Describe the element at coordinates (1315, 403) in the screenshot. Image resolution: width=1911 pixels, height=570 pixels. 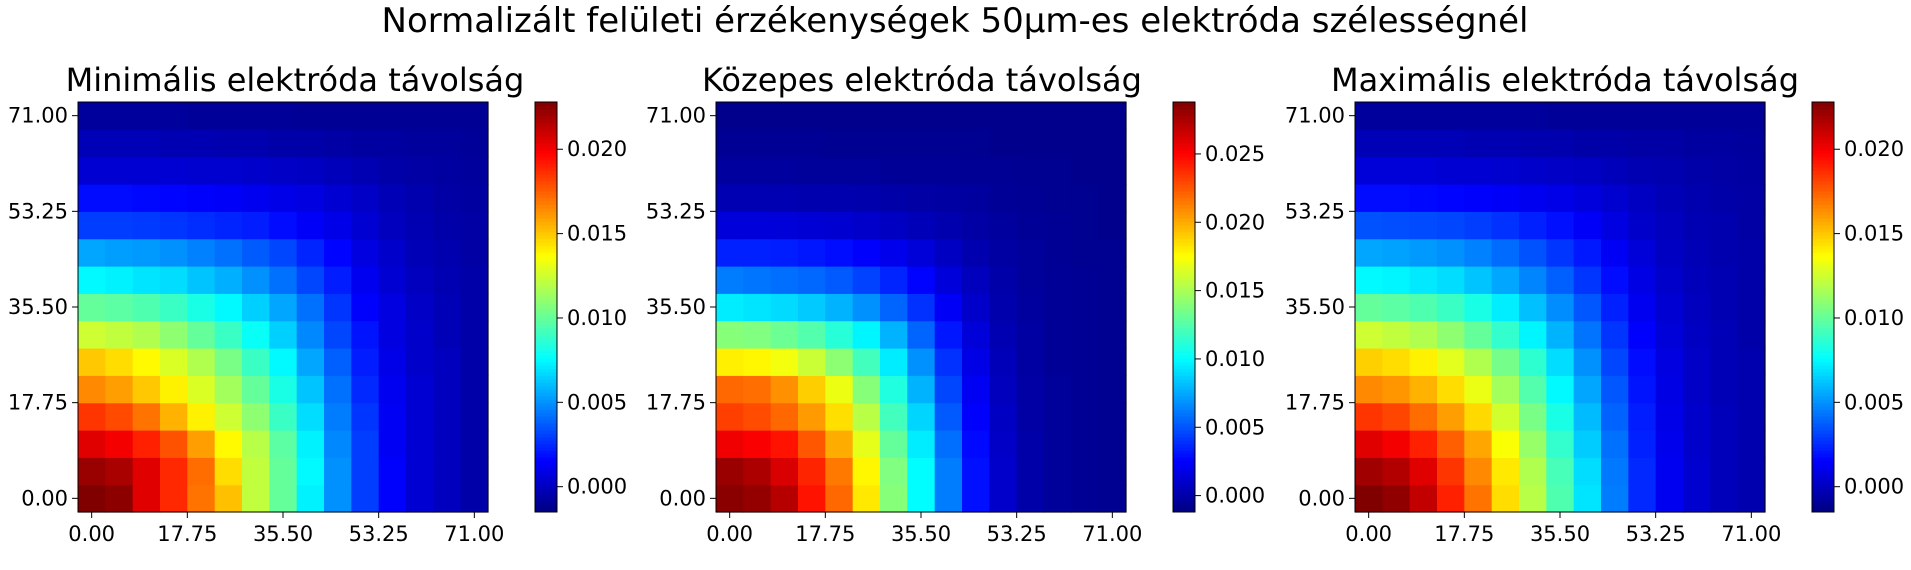
I see `y-tick-label: 17.75` at that location.